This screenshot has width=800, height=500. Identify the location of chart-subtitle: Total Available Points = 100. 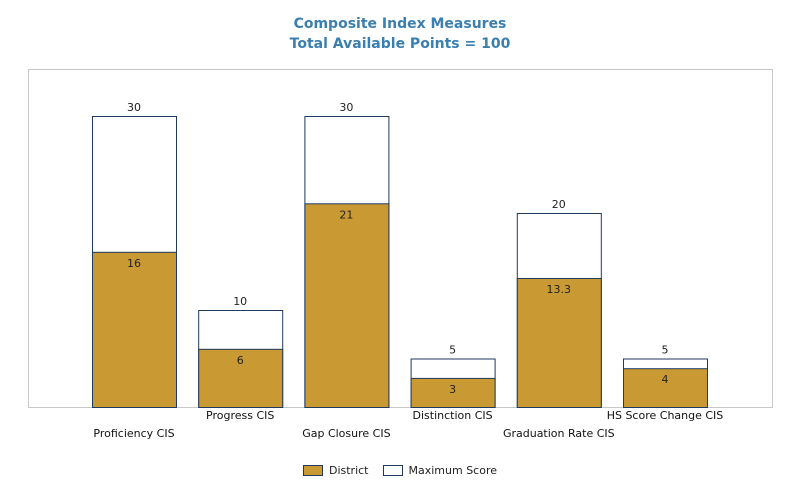
(400, 44).